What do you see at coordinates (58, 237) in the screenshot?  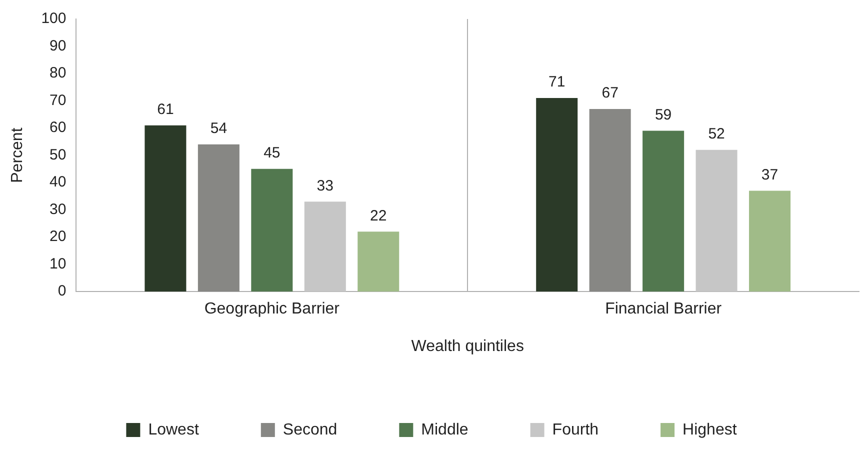 I see `y-tick-label: 20` at bounding box center [58, 237].